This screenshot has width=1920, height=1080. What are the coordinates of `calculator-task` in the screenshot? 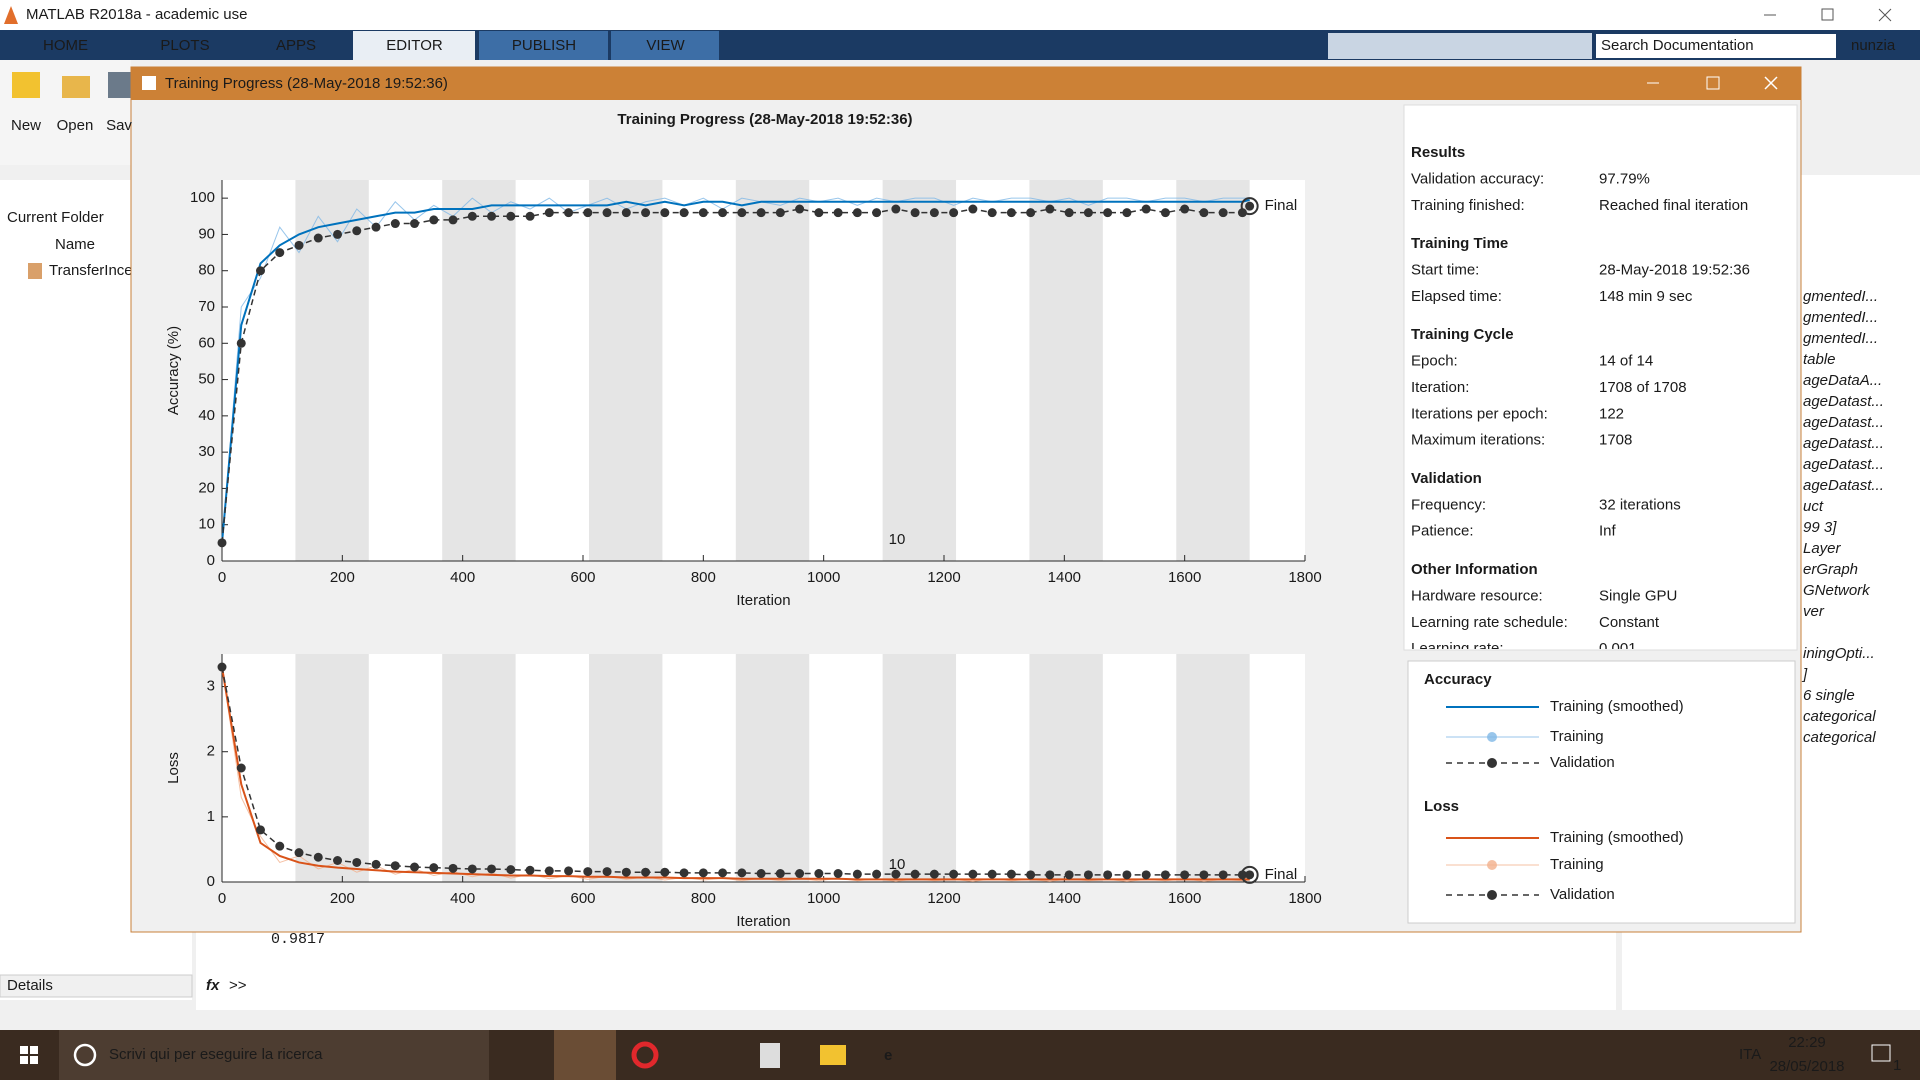 It's located at (770, 1055).